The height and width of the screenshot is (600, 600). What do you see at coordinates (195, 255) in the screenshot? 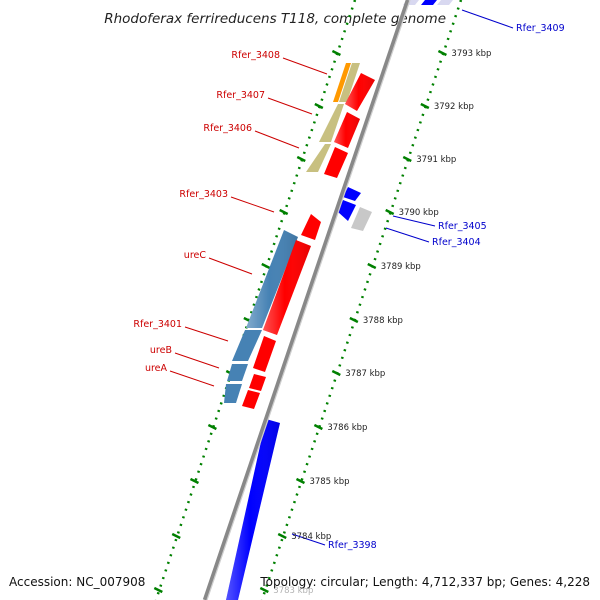
I see `gene-label-urec: ureC` at bounding box center [195, 255].